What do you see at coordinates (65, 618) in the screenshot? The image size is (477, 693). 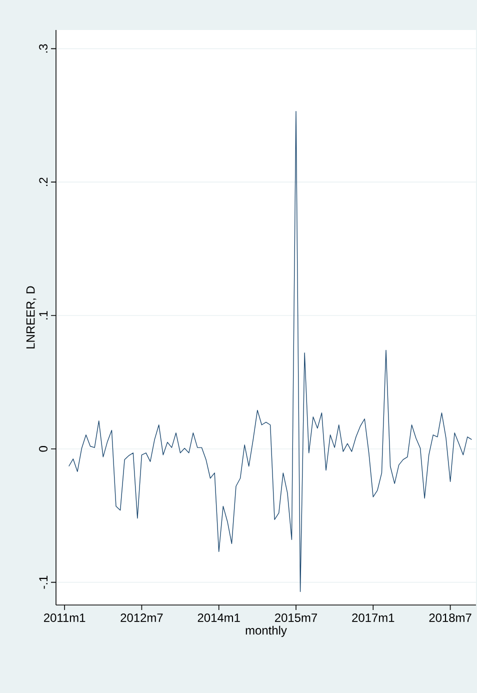 I see `x-tick-label: 2011m1` at bounding box center [65, 618].